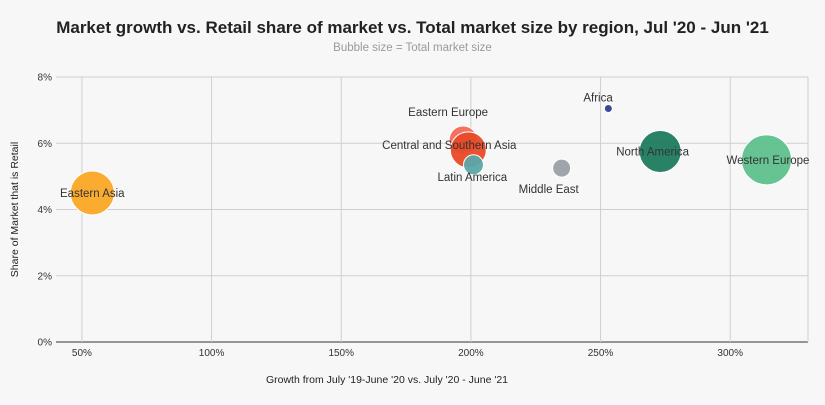  I want to click on label-eastern-europe: Eastern Europe, so click(448, 113).